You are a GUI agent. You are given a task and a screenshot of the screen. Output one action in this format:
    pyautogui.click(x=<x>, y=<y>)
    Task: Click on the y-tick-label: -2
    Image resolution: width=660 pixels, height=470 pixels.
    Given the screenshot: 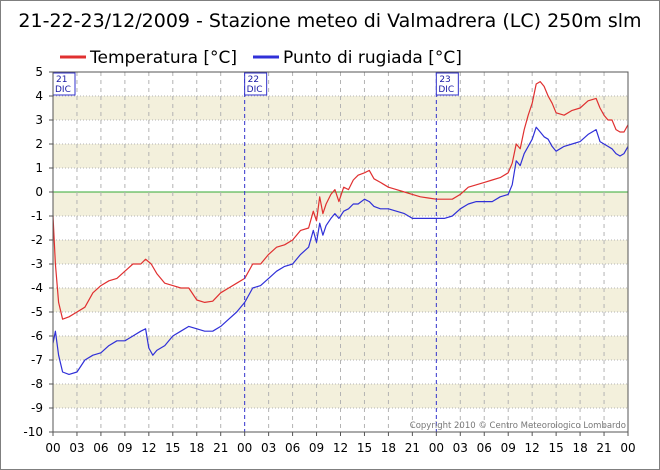 What is the action you would take?
    pyautogui.click(x=37, y=240)
    